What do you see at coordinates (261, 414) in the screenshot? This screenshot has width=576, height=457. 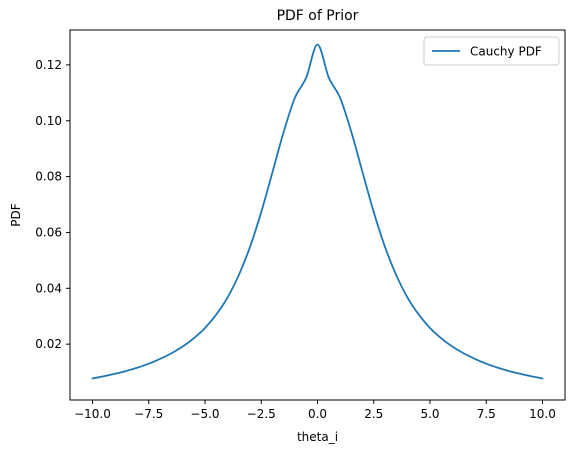 I see `x-tick-label: −2.5` at bounding box center [261, 414].